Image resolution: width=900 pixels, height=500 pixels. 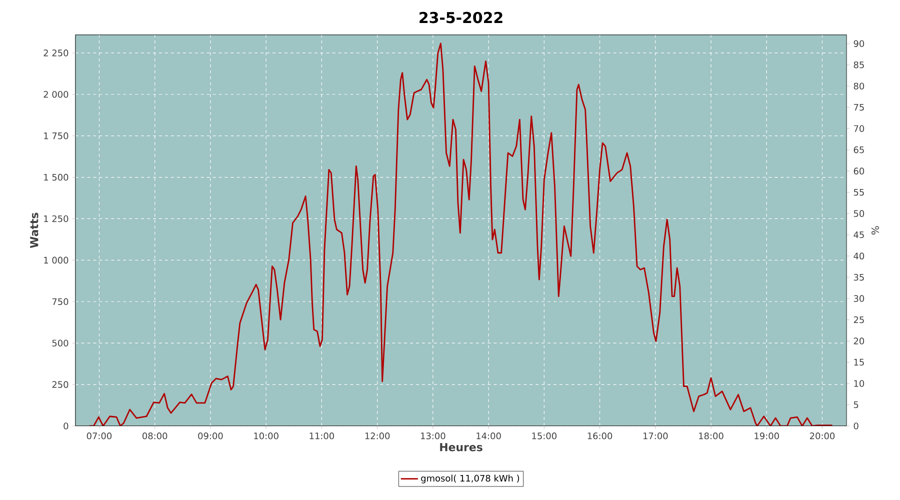 What do you see at coordinates (711, 436) in the screenshot?
I see `x-tick-label: 18:00` at bounding box center [711, 436].